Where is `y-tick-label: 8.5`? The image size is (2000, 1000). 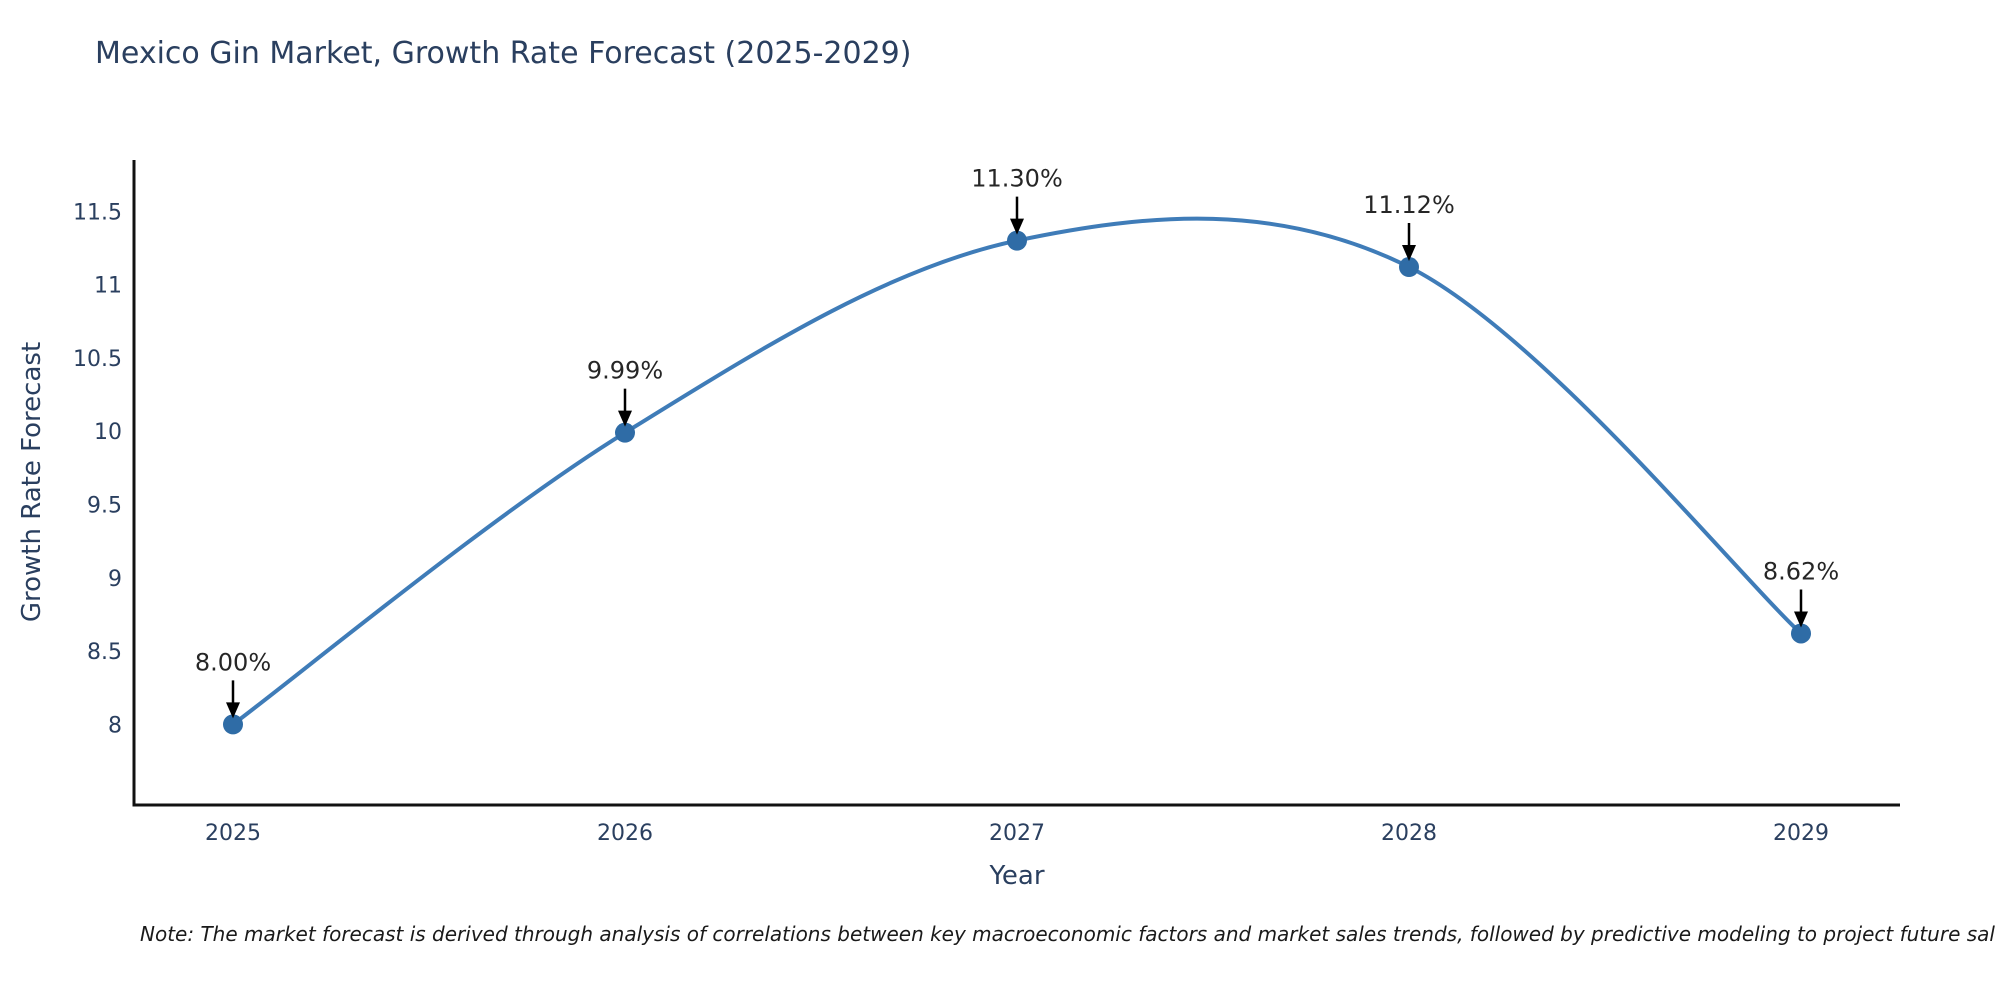 y-tick-label: 8.5 is located at coordinates (104, 652).